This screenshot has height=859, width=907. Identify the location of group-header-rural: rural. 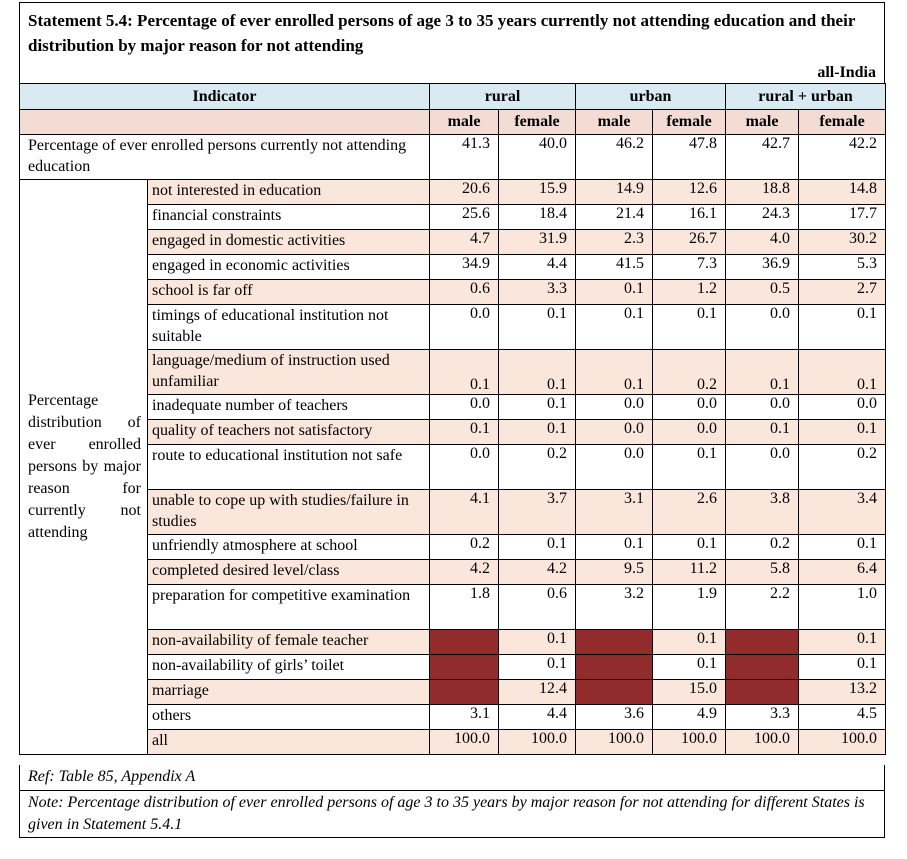
(502, 96).